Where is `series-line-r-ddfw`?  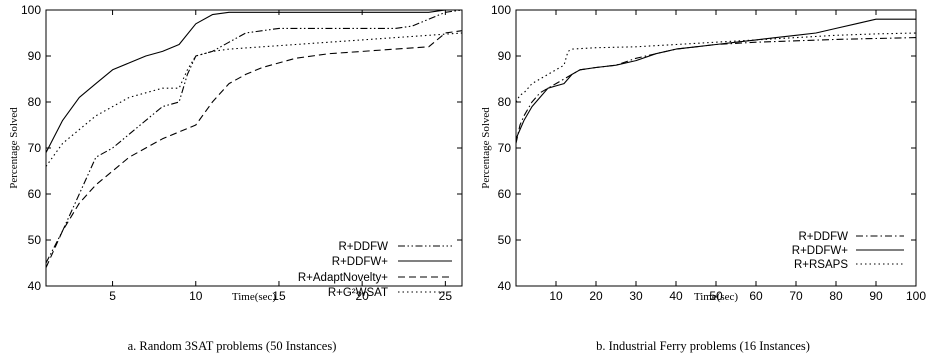 series-line-r-ddfw is located at coordinates (716, 90).